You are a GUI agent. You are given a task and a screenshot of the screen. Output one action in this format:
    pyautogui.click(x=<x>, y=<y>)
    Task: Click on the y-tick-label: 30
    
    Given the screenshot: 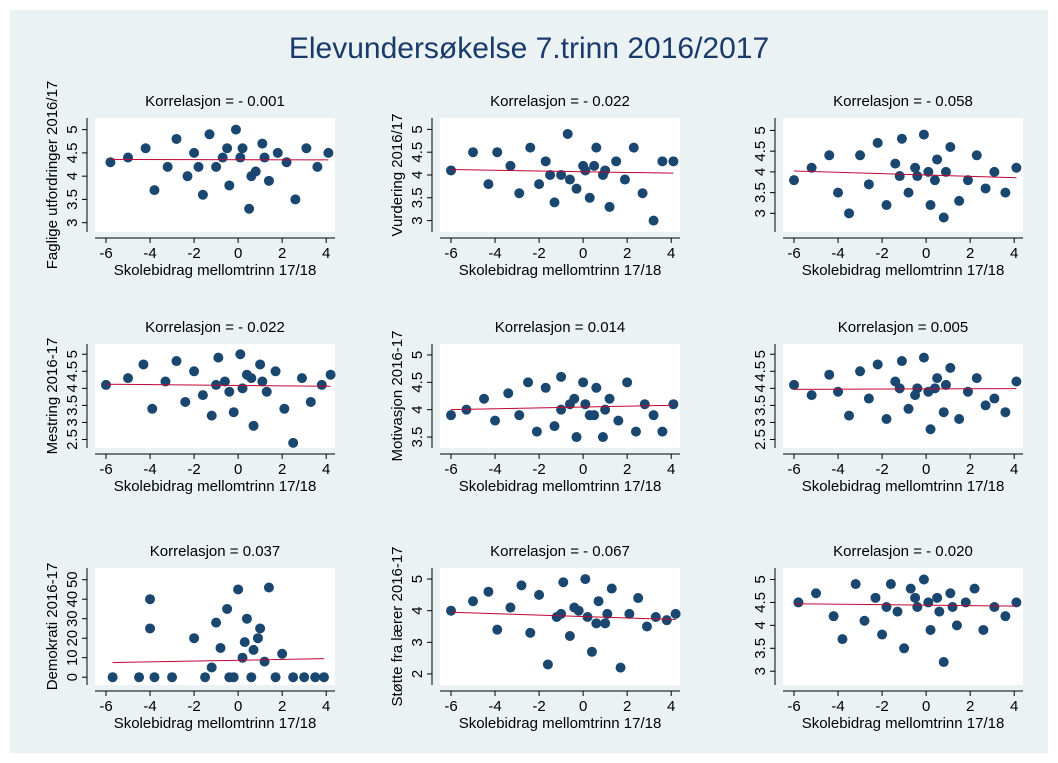 What is the action you would take?
    pyautogui.click(x=72, y=618)
    